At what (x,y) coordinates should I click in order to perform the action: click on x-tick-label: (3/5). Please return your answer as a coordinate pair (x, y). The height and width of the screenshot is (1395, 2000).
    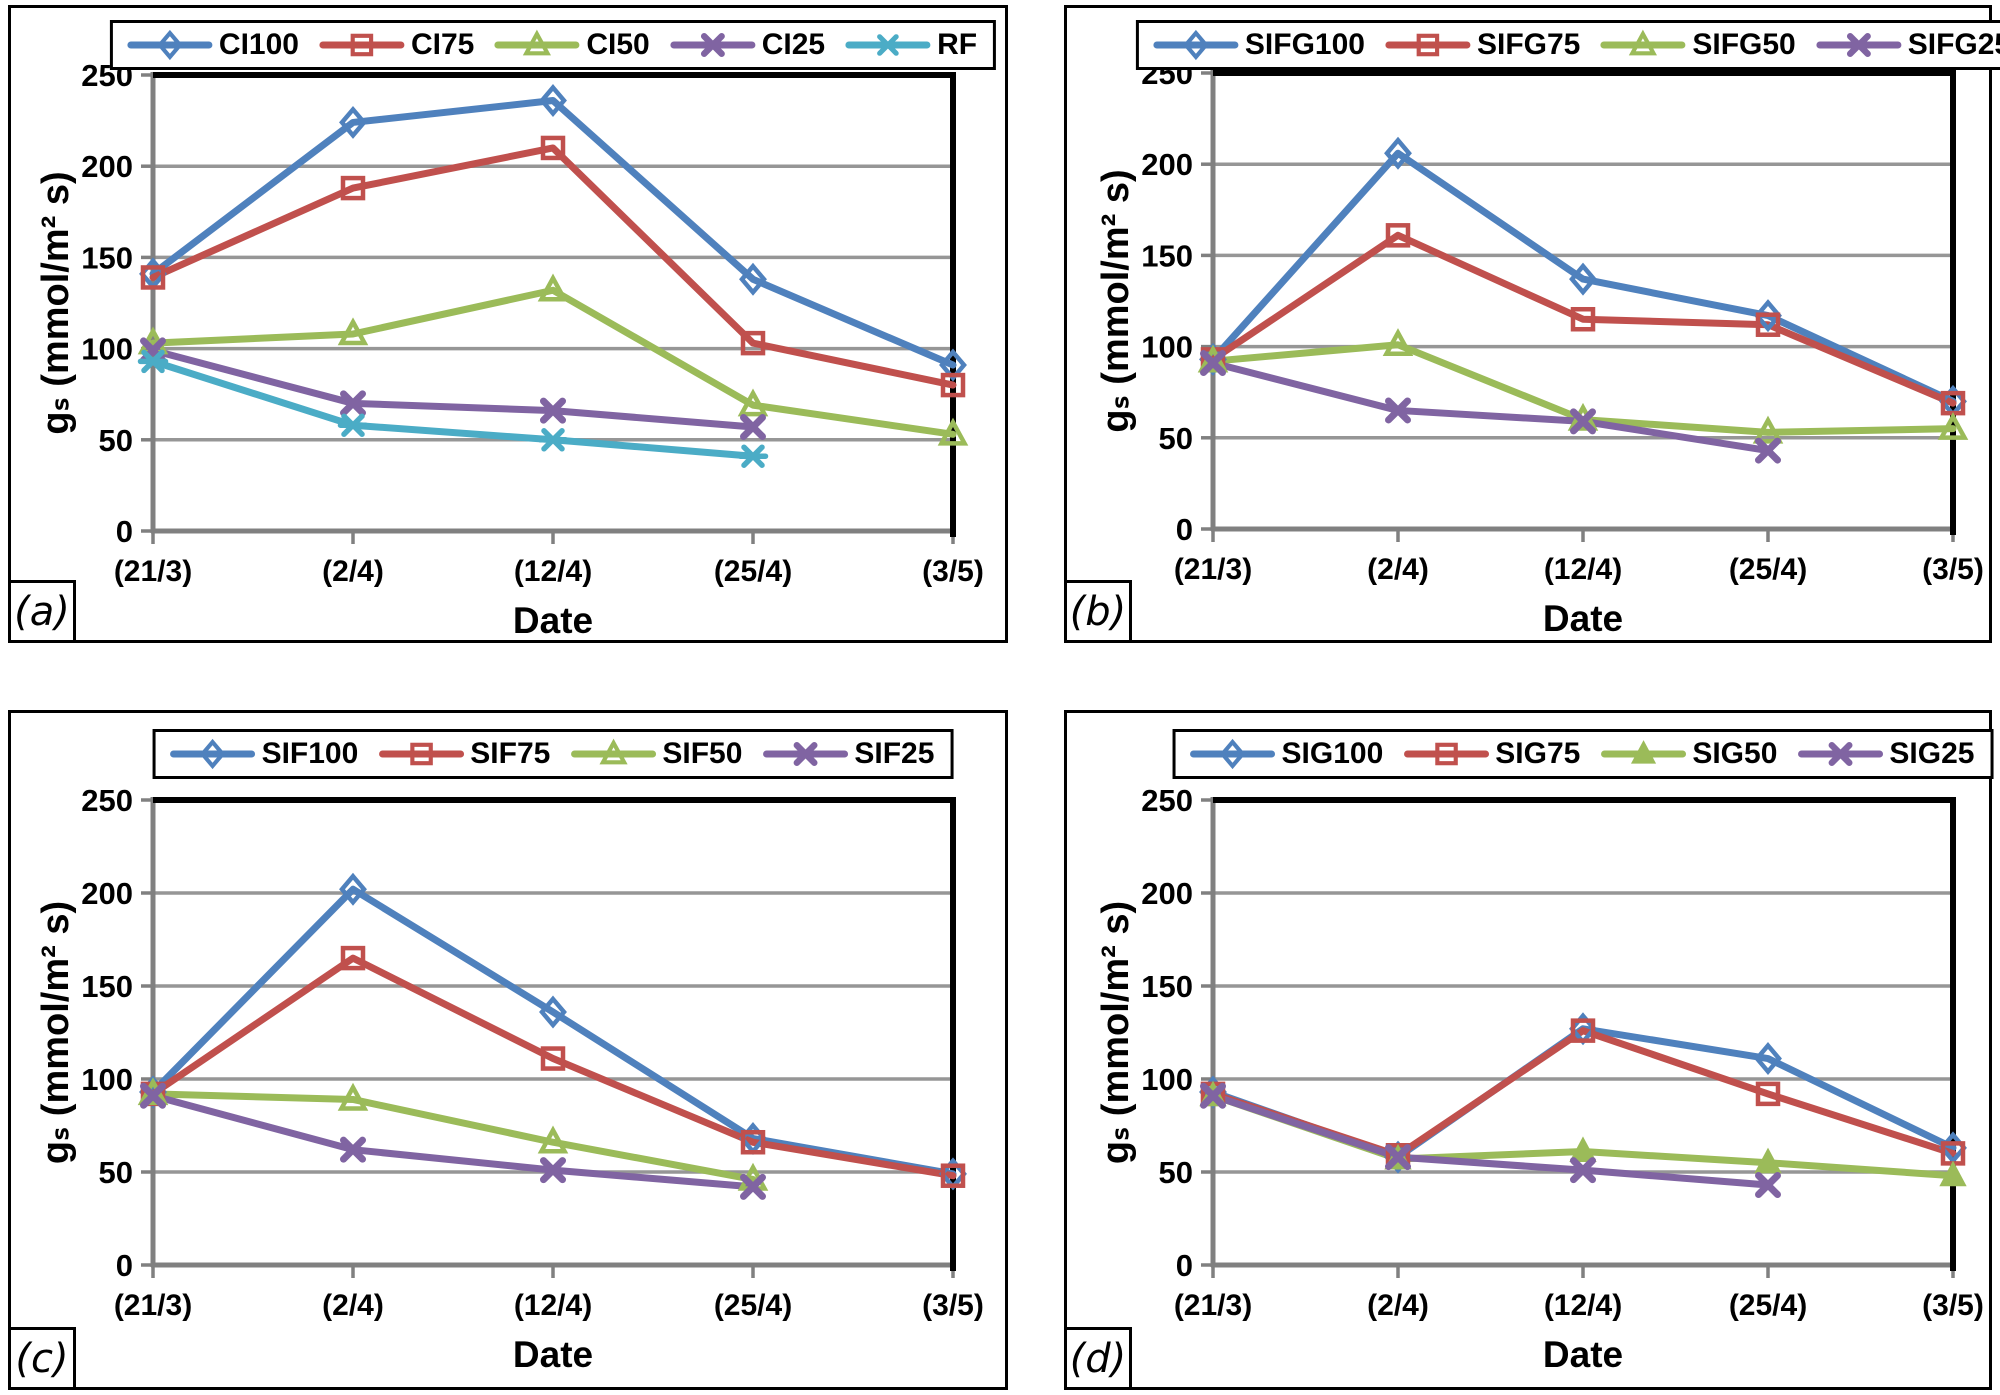
    Looking at the image, I should click on (1953, 1305).